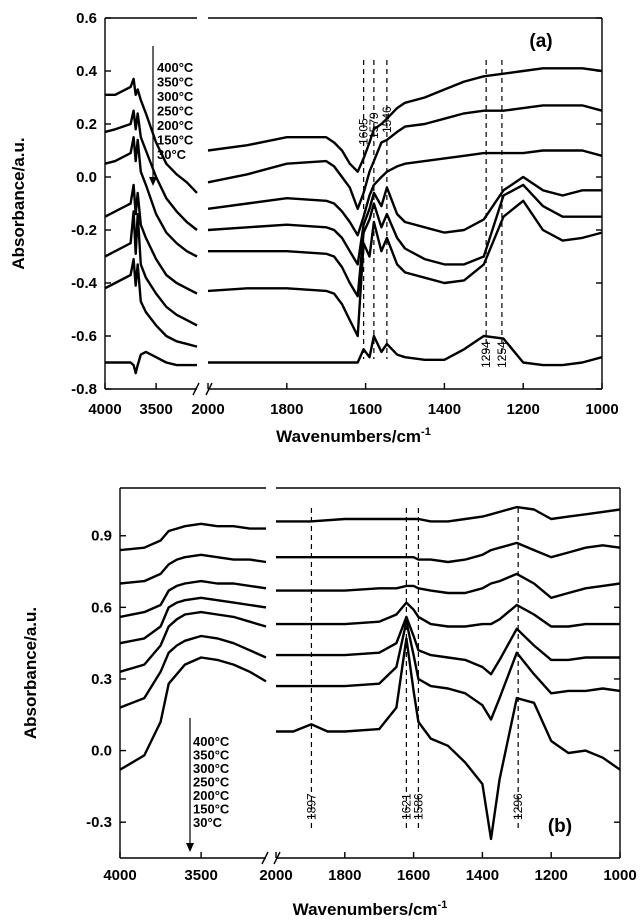  What do you see at coordinates (387, 119) in the screenshot?
I see `peak-label-1546: 1546` at bounding box center [387, 119].